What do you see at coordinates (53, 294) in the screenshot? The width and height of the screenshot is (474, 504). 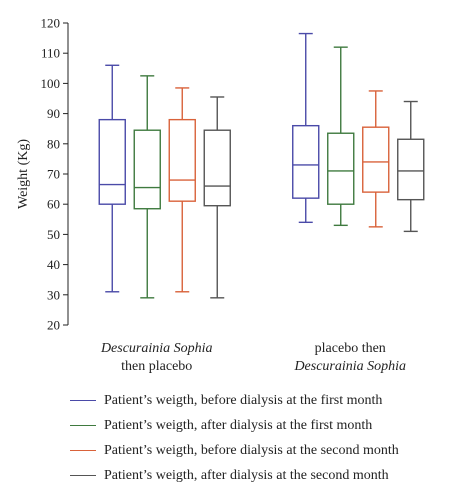 I see `y-tick-label: 30` at bounding box center [53, 294].